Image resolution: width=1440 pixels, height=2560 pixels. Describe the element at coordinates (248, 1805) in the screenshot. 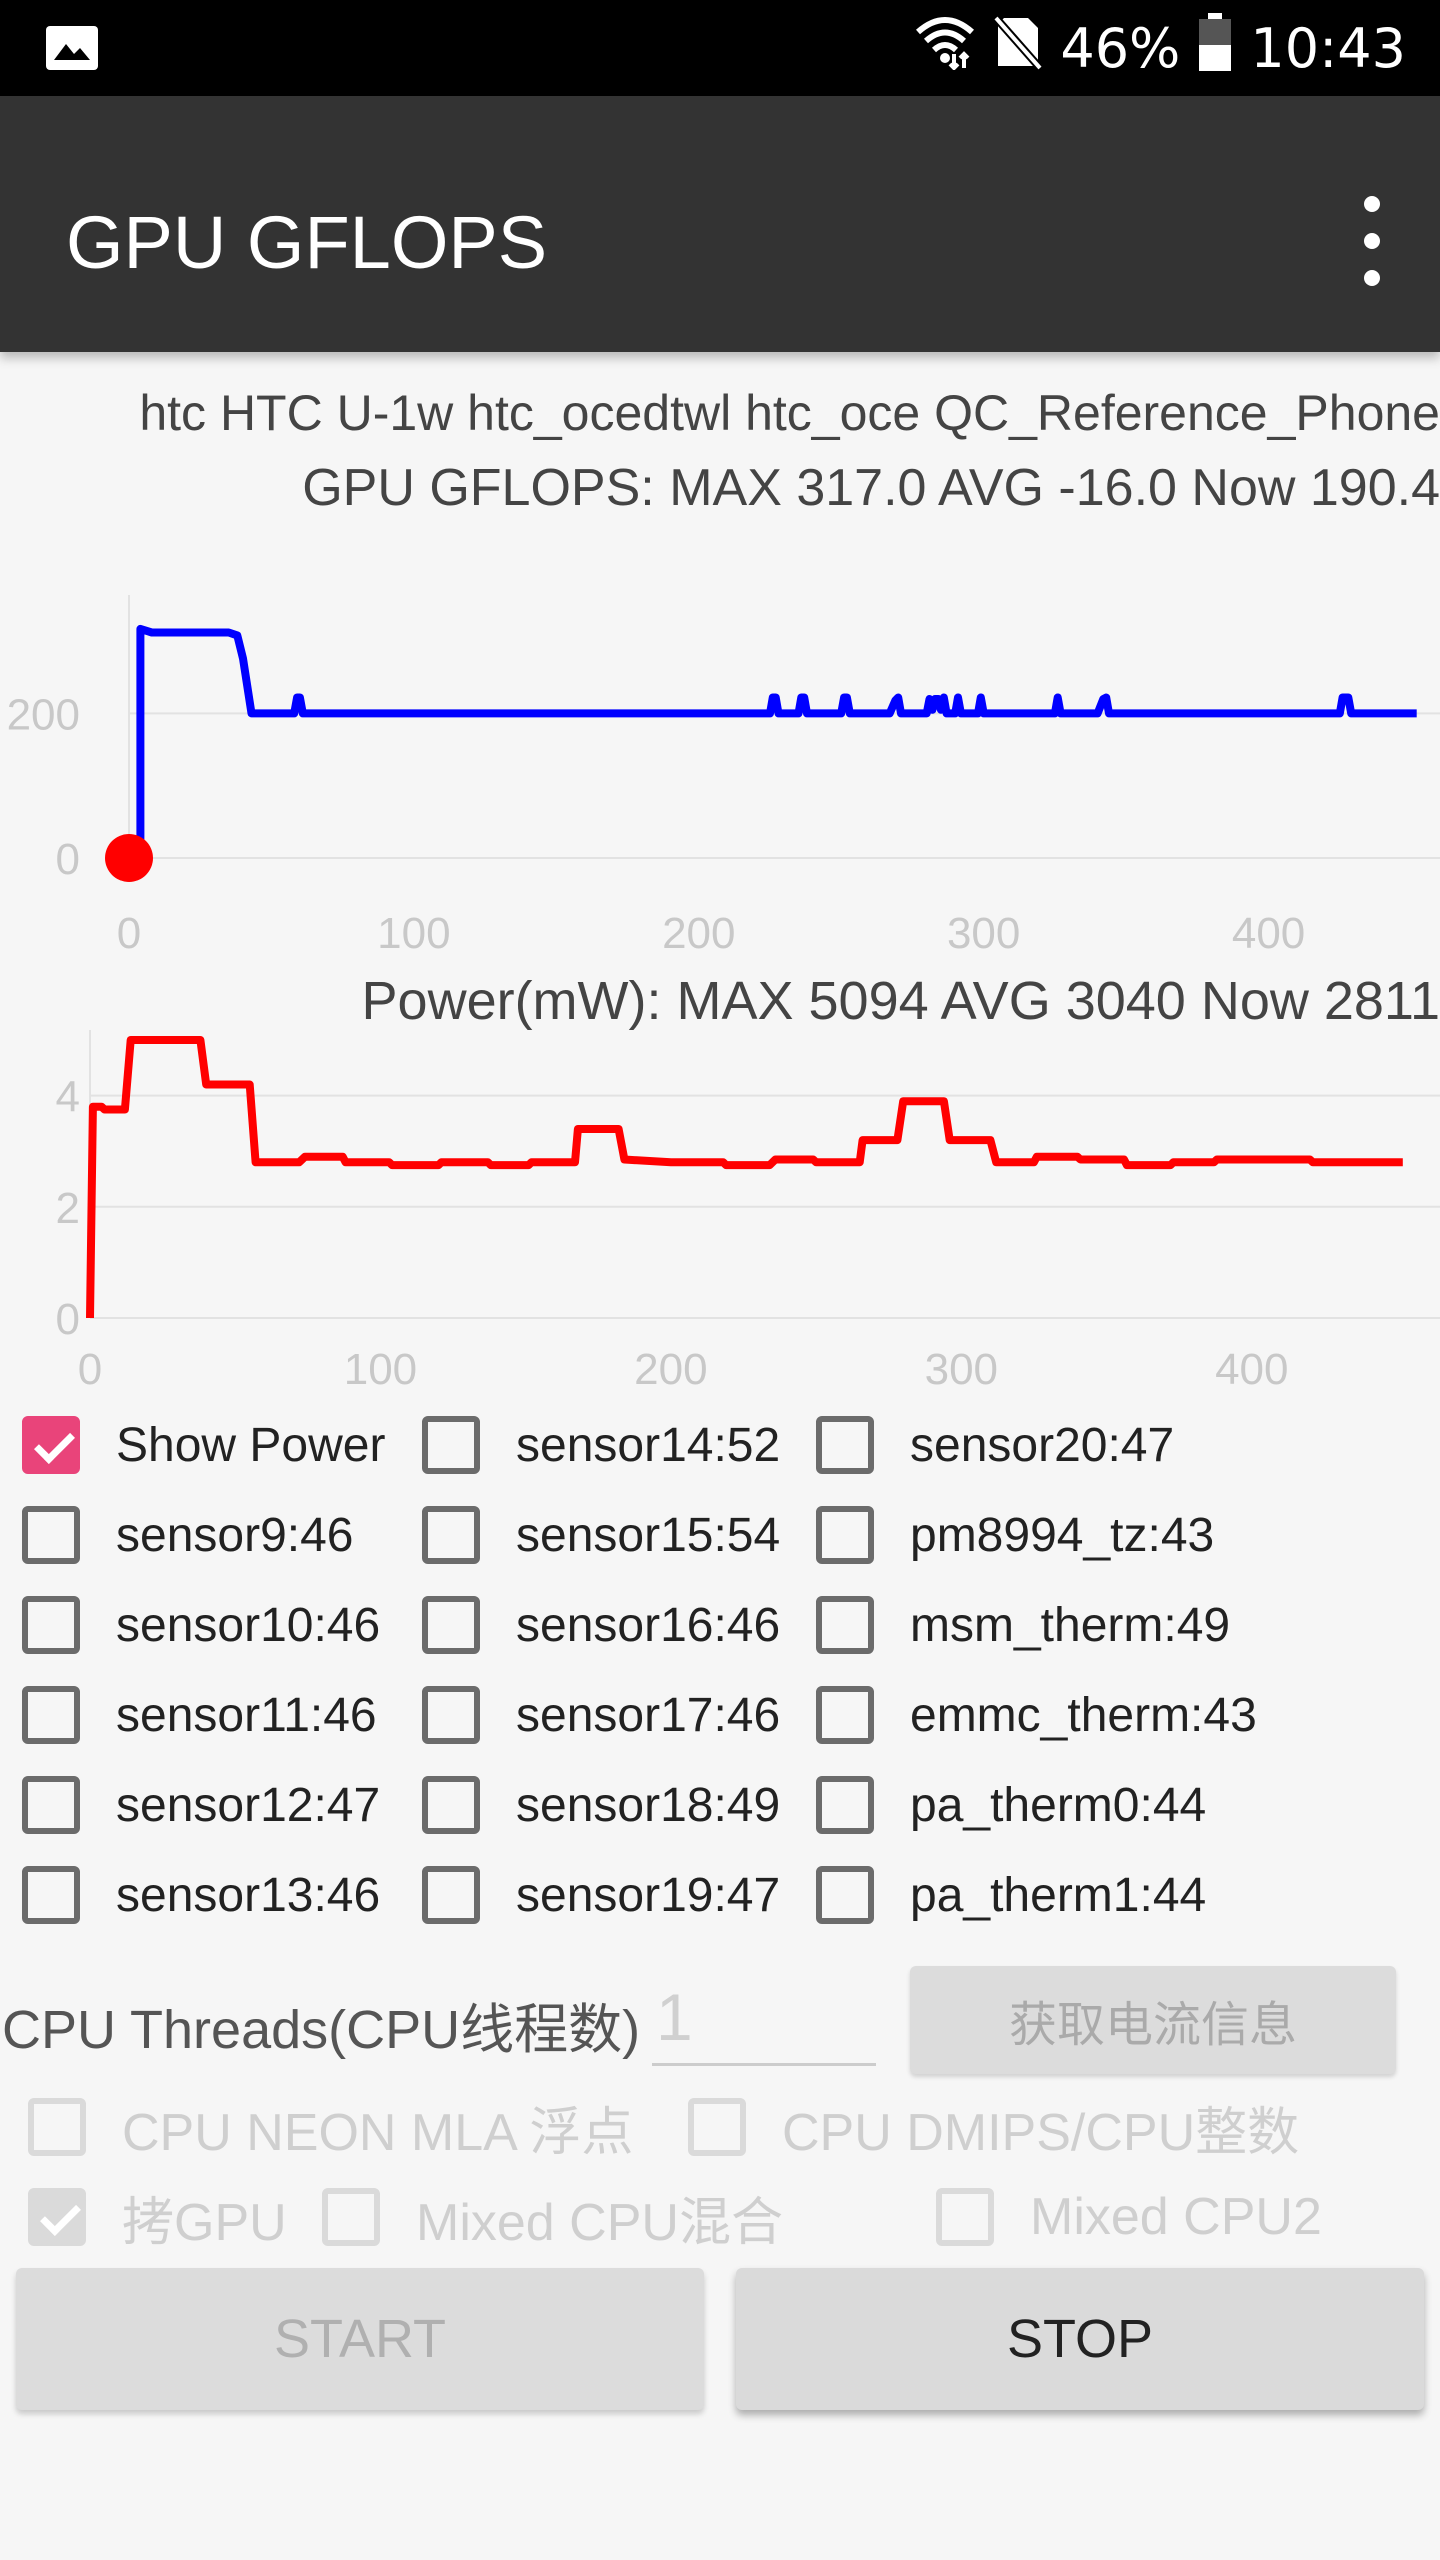

I see `checkbox-label: sensor12:47` at that location.